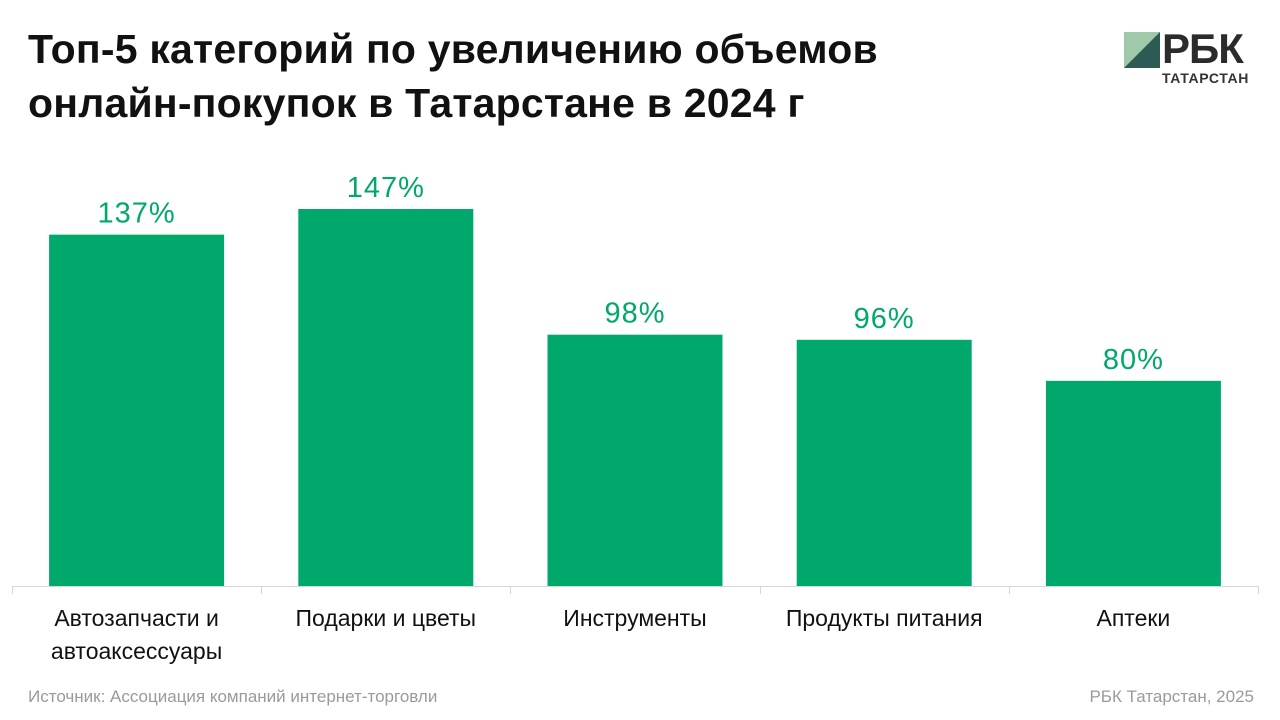 The height and width of the screenshot is (720, 1280). I want to click on rbc-tatarstan-logo: РБК ТАТАРСТАН, so click(1189, 59).